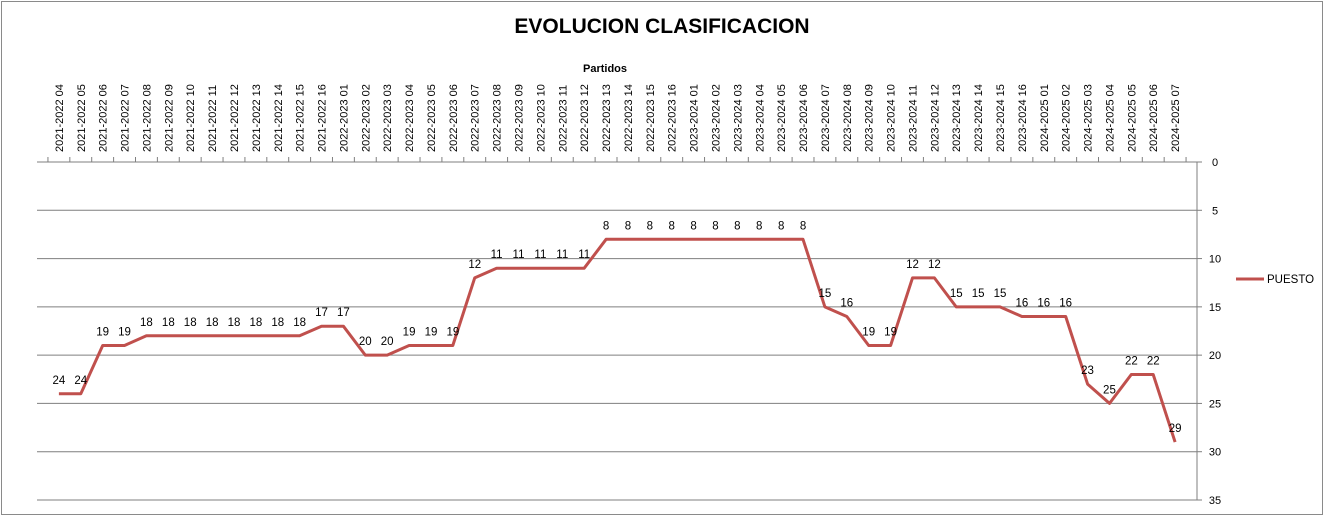 This screenshot has width=1324, height=516. What do you see at coordinates (410, 118) in the screenshot?
I see `x-tick-label: 2022-2023 04` at bounding box center [410, 118].